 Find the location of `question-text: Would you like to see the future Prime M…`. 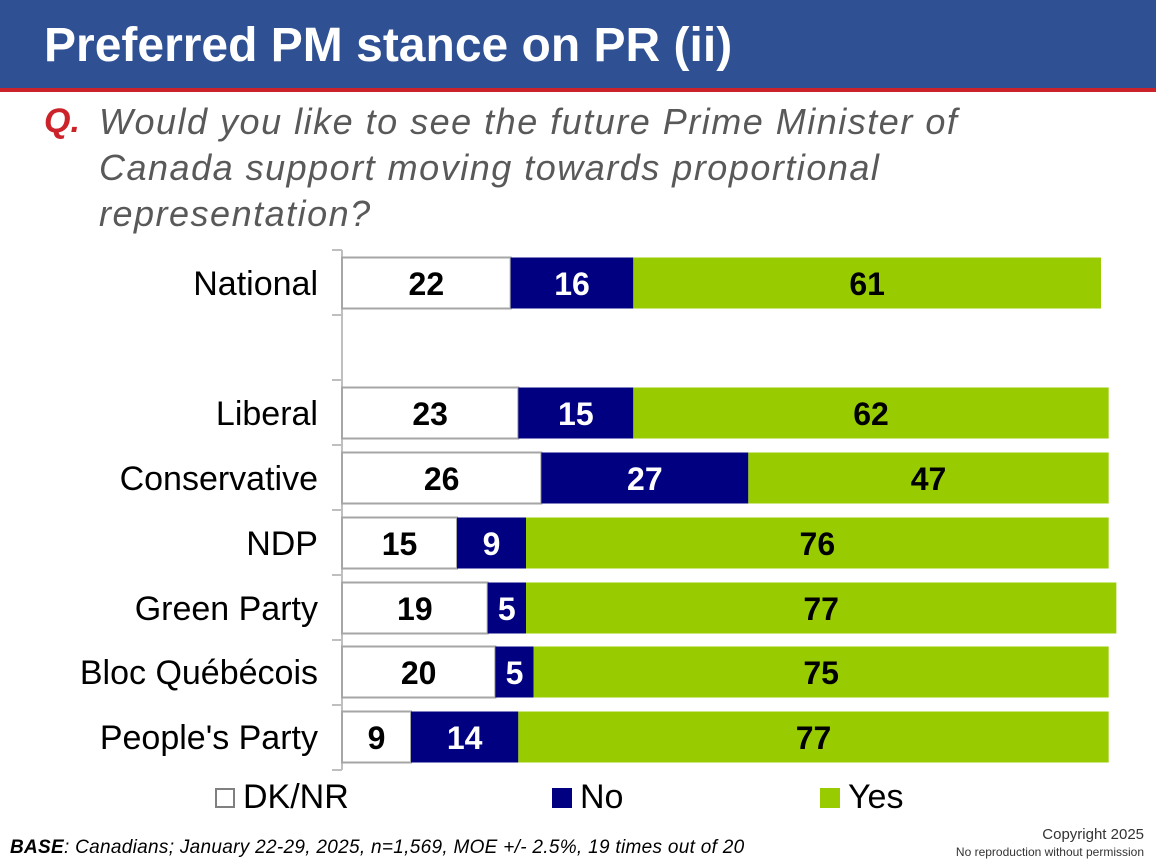

question-text: Would you like to see the future Prime M… is located at coordinates (529, 167).